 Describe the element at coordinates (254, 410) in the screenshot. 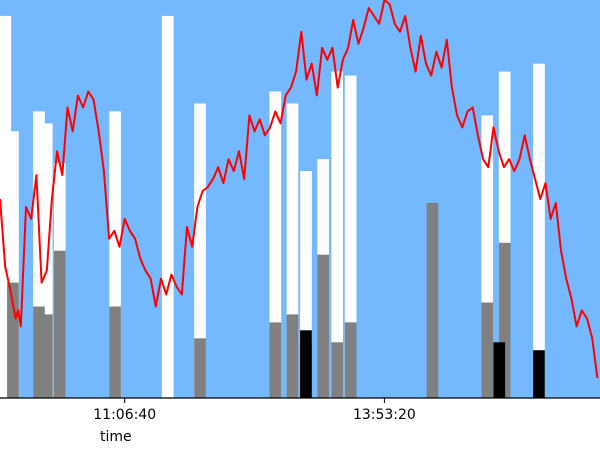

I see `x-axis-ticks: 11:06:40 13:53:20` at that location.